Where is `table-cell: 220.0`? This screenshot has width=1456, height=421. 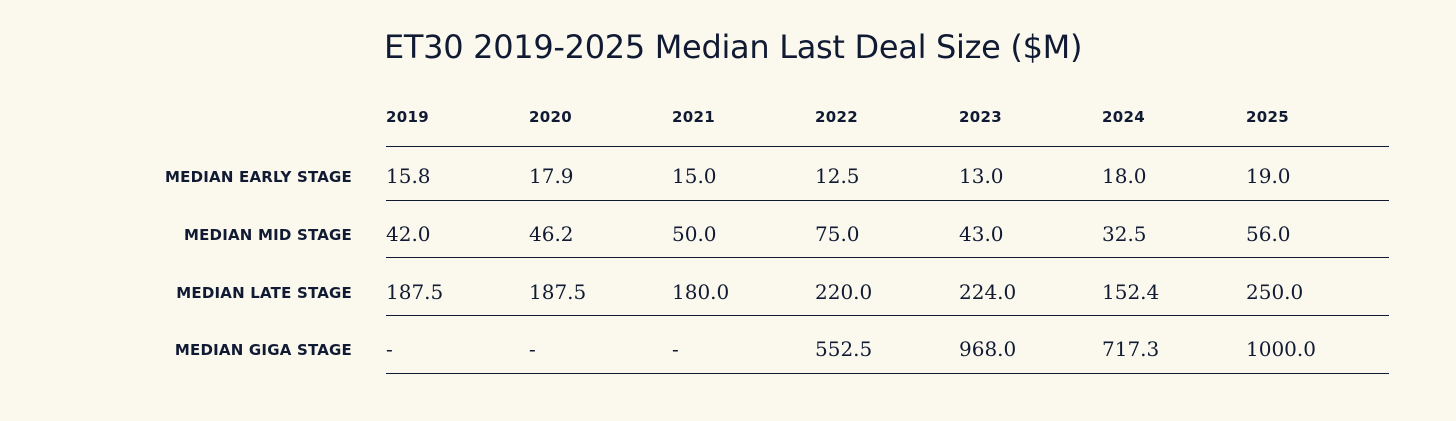 table-cell: 220.0 is located at coordinates (844, 292).